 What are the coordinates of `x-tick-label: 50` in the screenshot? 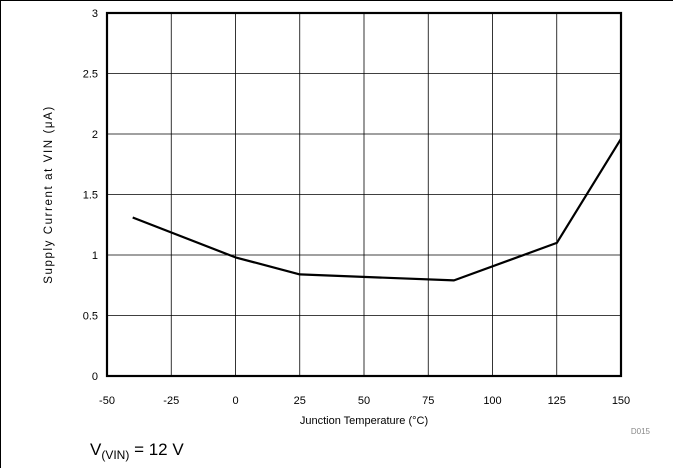 It's located at (364, 401).